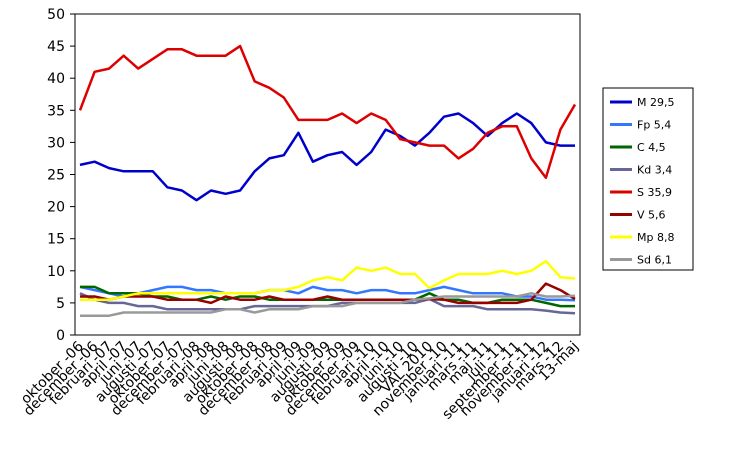 This screenshot has height=454, width=731. I want to click on y-tick-label: 0, so click(60, 336).